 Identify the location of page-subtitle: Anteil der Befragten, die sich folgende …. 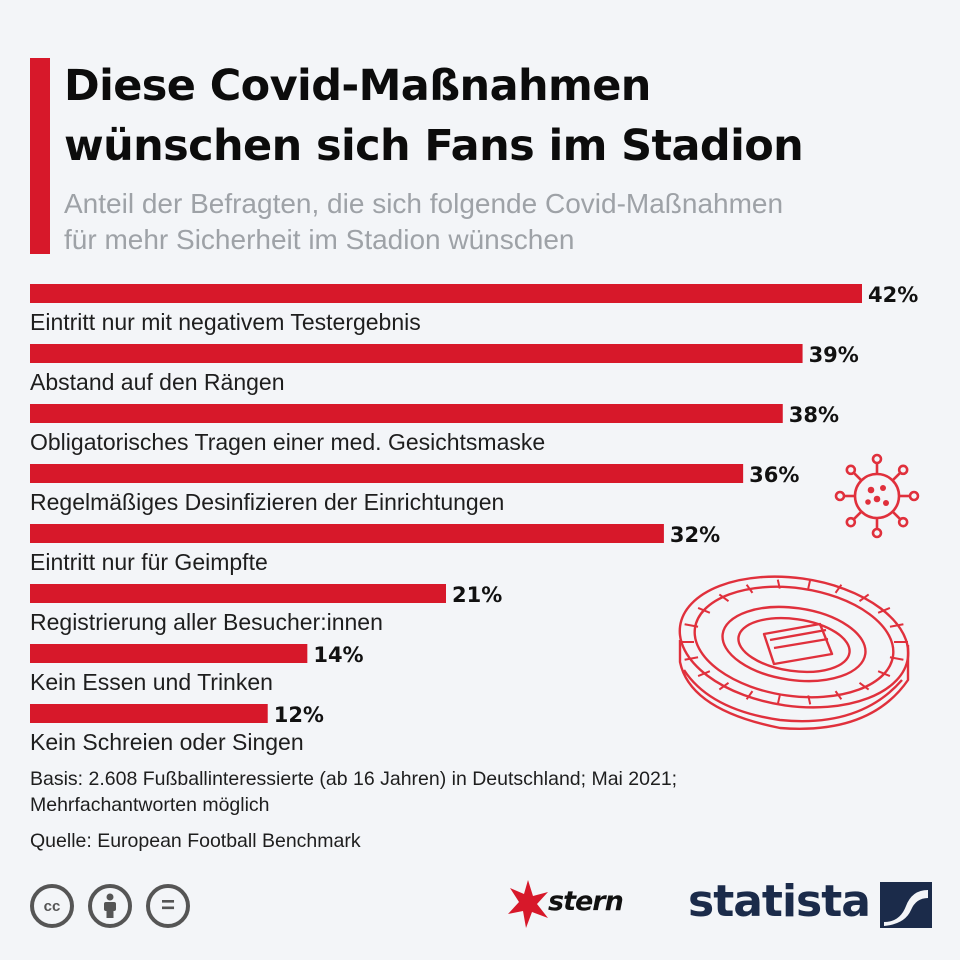
(499, 222).